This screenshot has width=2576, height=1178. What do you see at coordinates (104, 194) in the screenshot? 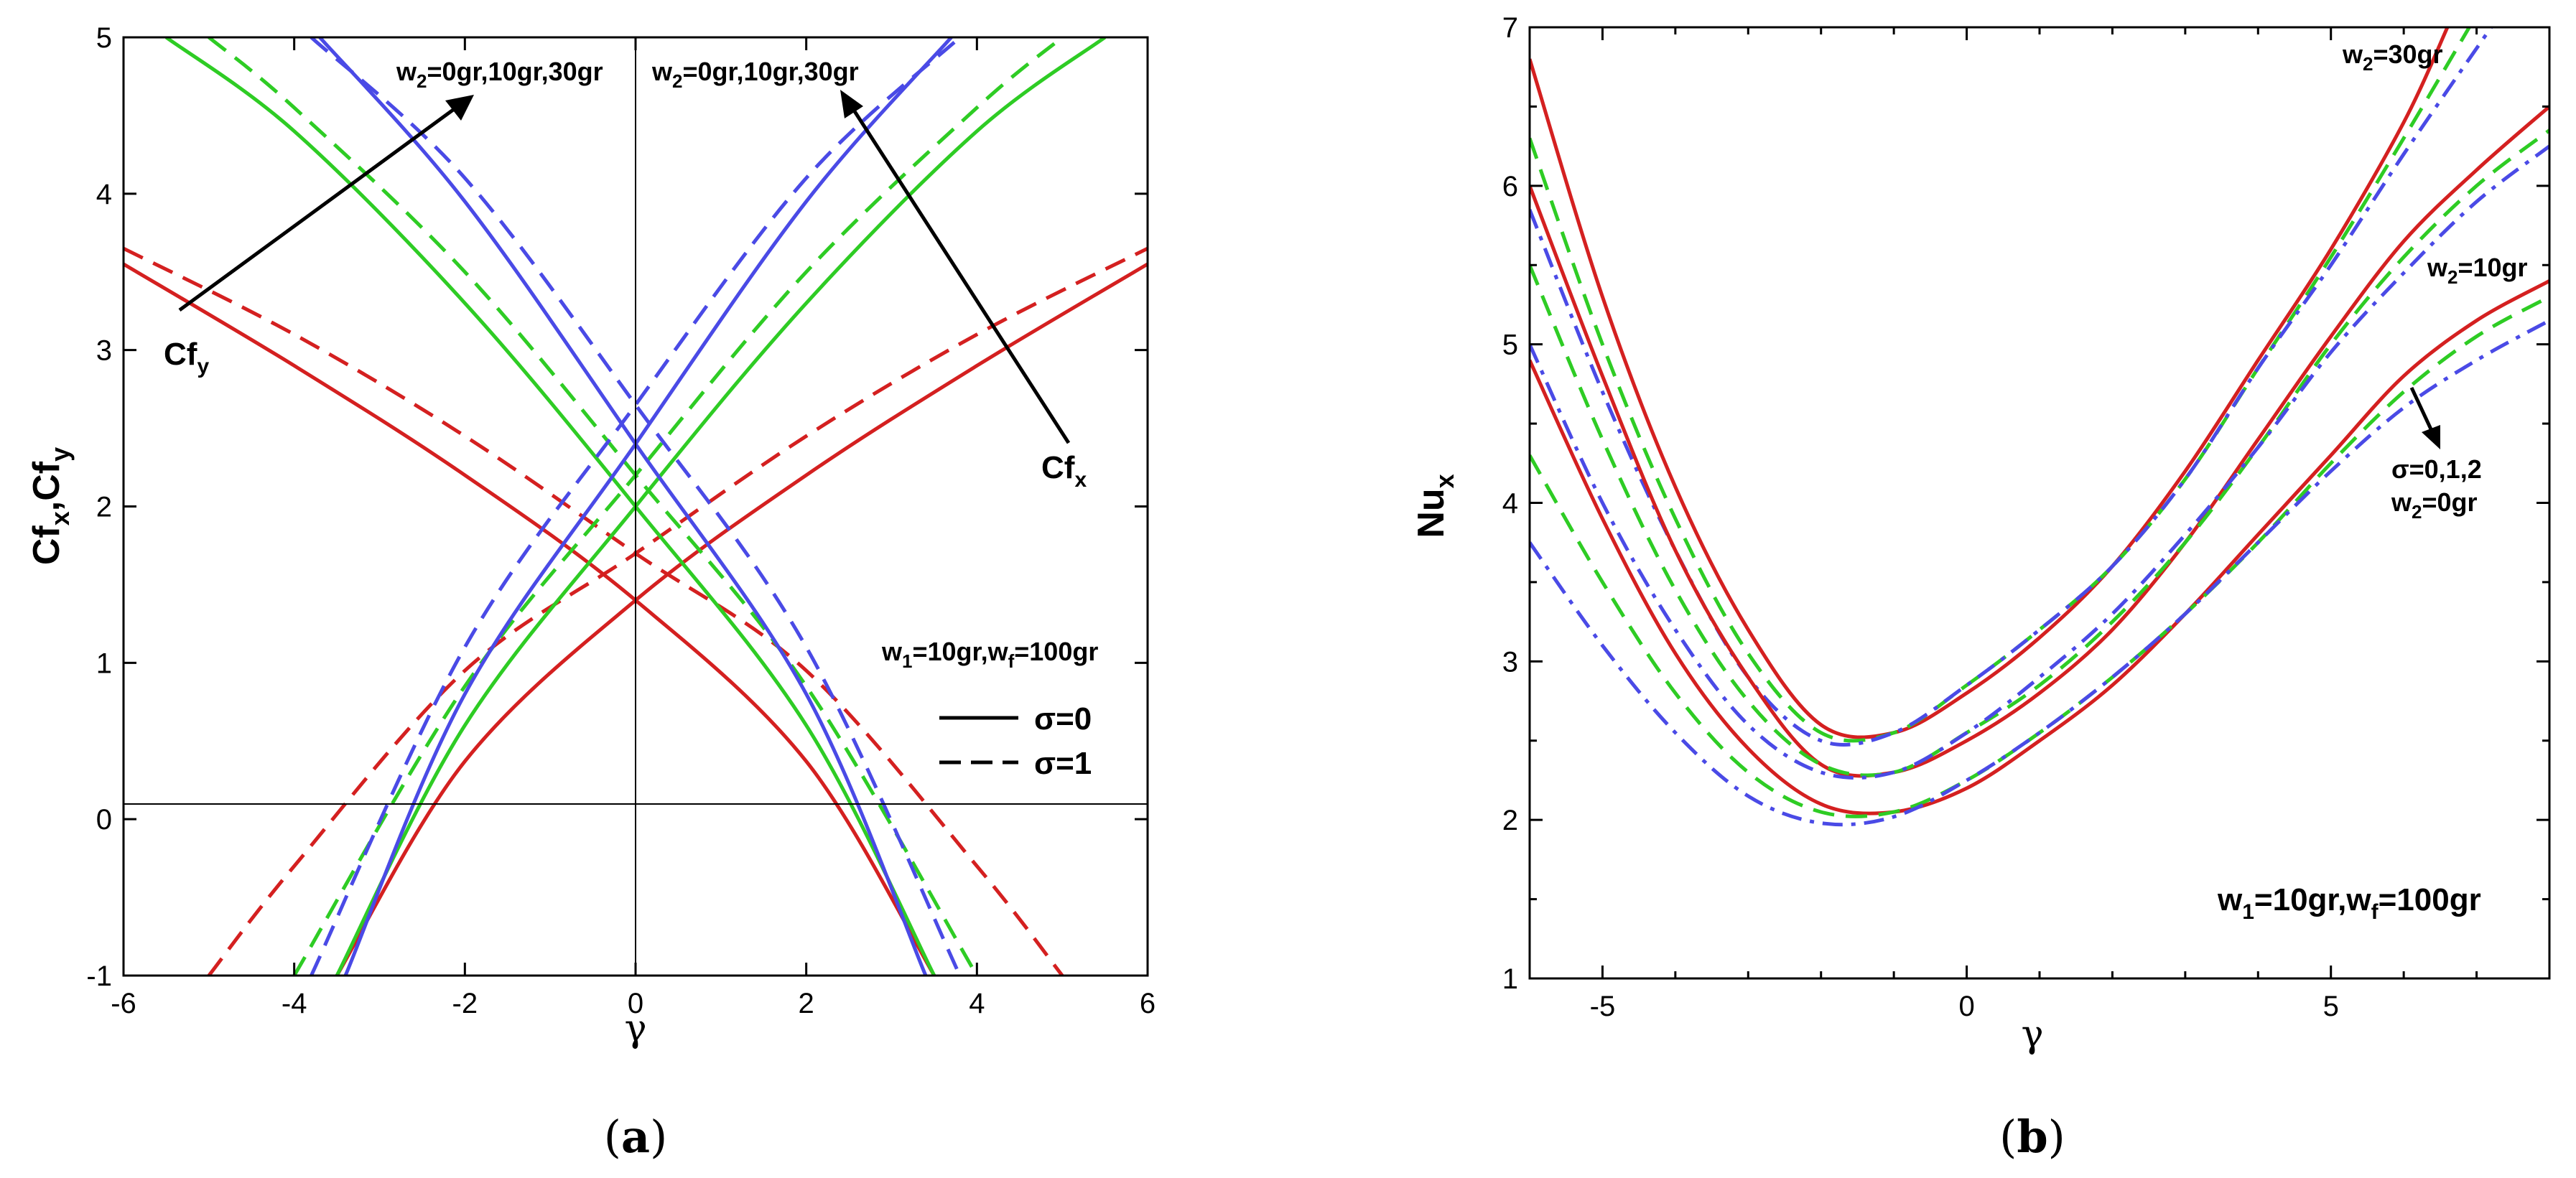
I see `panel-a-y-tick-label: 4` at bounding box center [104, 194].